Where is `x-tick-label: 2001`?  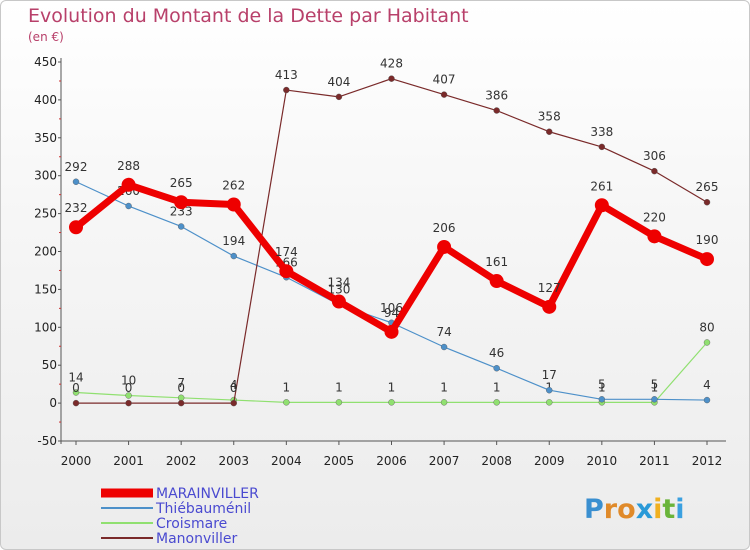
x-tick-label: 2001 is located at coordinates (128, 461).